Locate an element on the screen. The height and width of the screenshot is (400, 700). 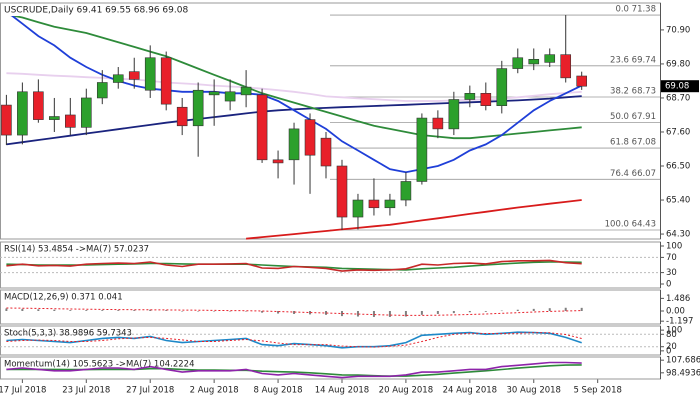
y-tick-label: 100 is located at coordinates (674, 331).